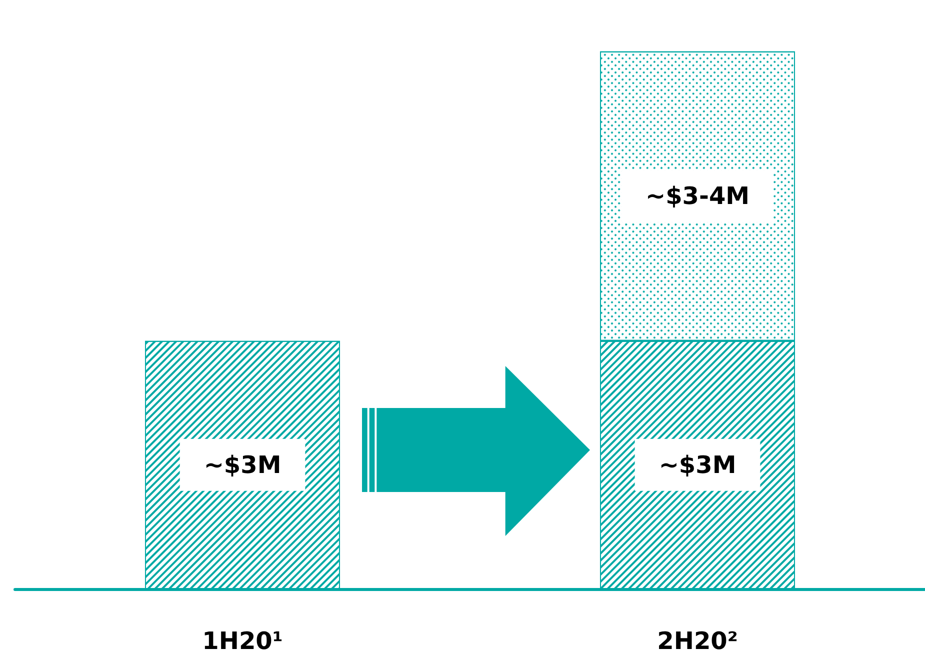 This screenshot has width=925, height=661. What do you see at coordinates (697, 641) in the screenshot?
I see `x-tick-label: 2H20²` at bounding box center [697, 641].